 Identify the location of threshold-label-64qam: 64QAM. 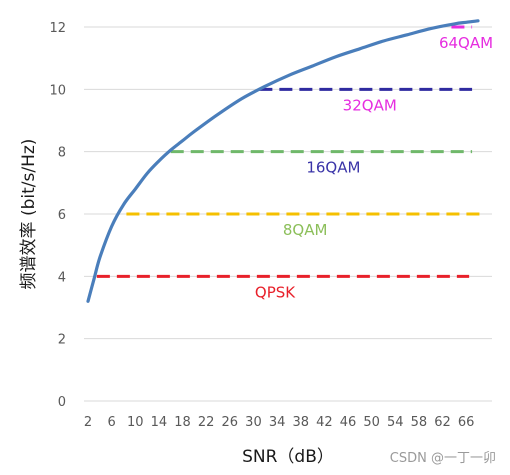
(466, 43).